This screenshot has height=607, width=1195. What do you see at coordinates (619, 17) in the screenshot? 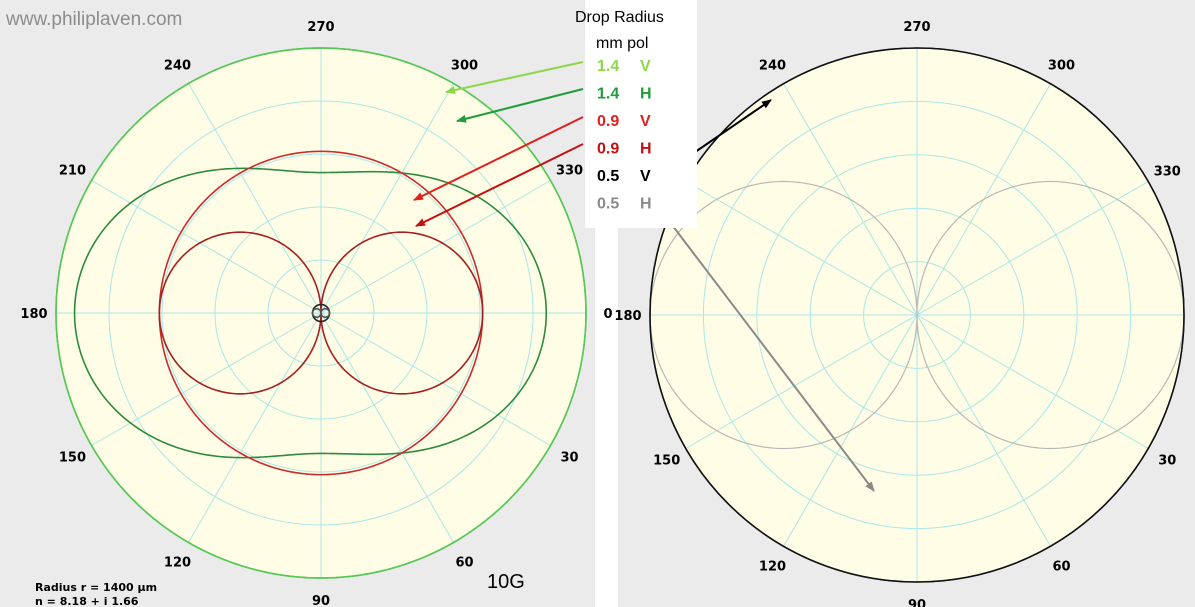
I see `legend-title-line1: Drop Radius` at bounding box center [619, 17].